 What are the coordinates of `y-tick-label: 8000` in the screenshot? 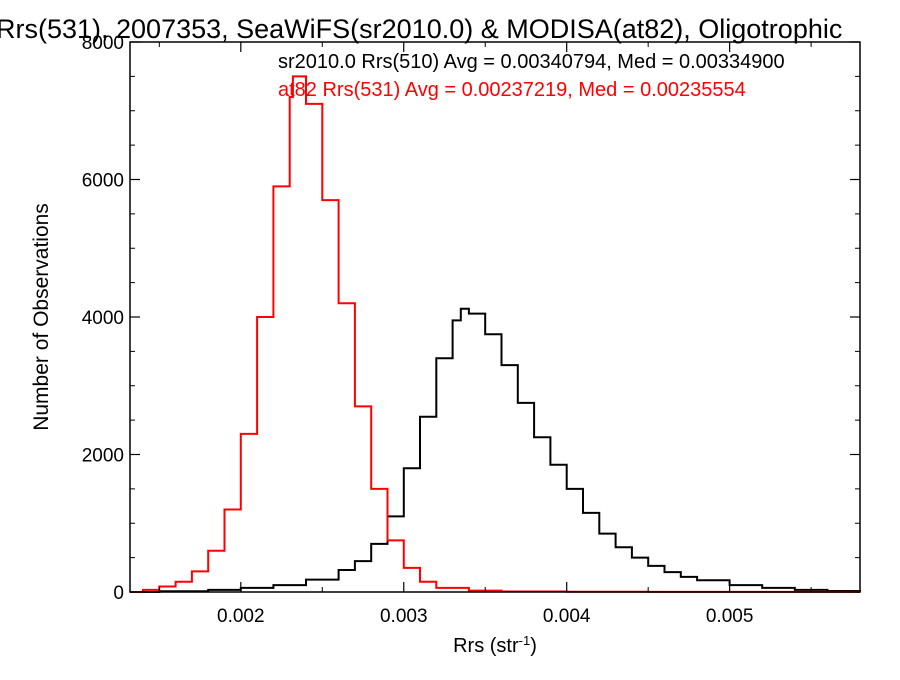 It's located at (103, 43).